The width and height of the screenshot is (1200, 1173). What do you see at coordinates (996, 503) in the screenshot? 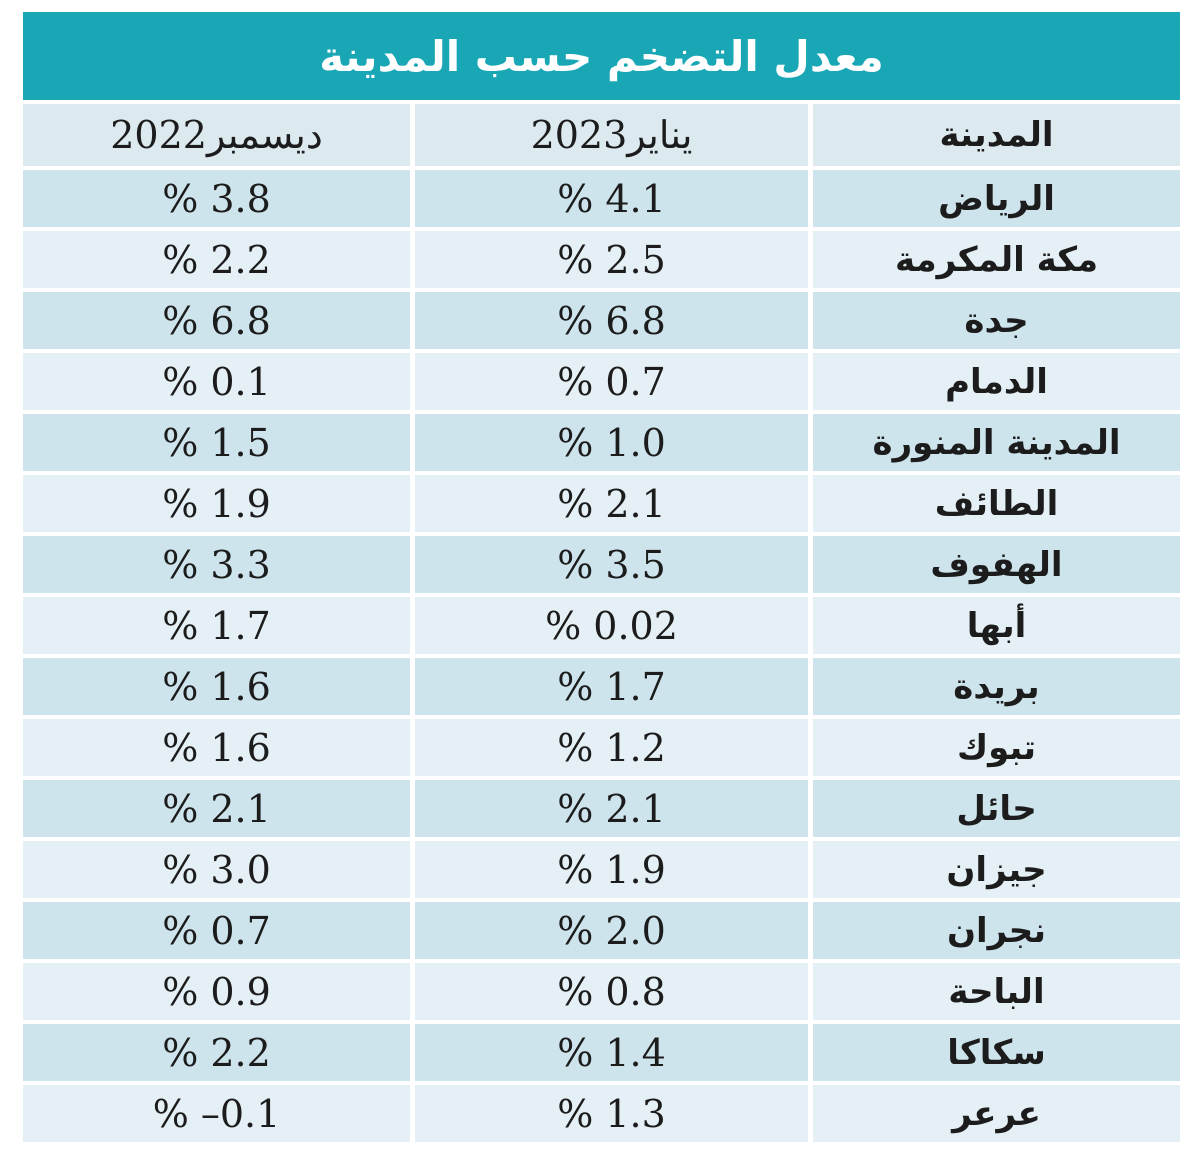
I see `city-name: الطائف` at bounding box center [996, 503].